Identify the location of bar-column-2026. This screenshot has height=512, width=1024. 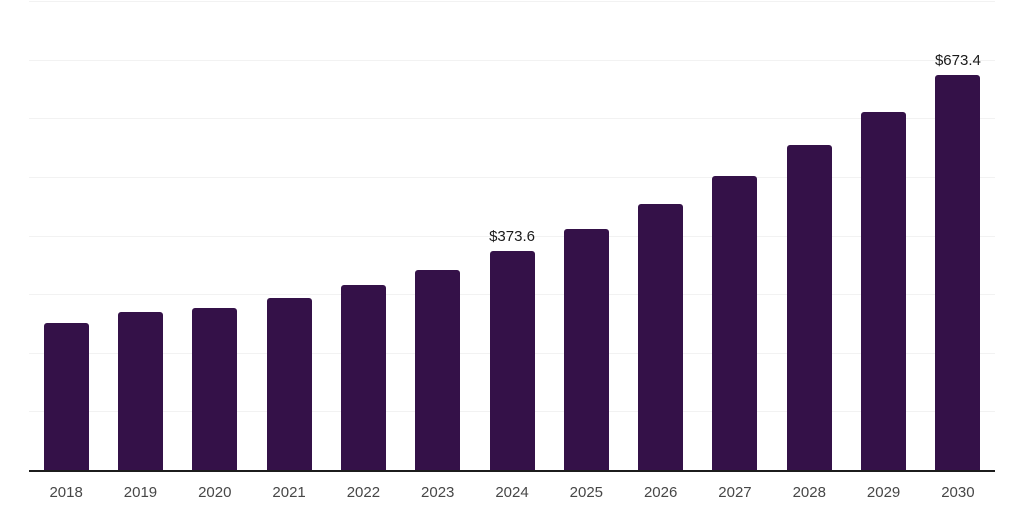
(661, 235).